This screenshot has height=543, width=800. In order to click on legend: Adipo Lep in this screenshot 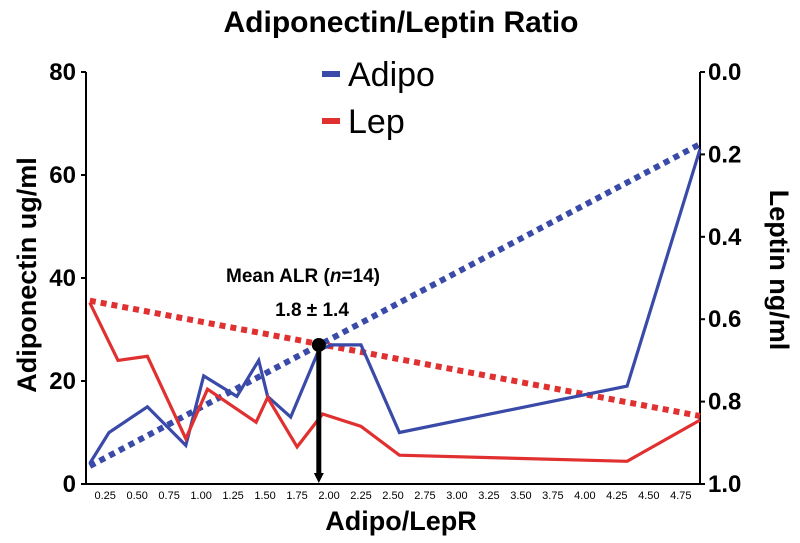, I will do `click(378, 98)`.